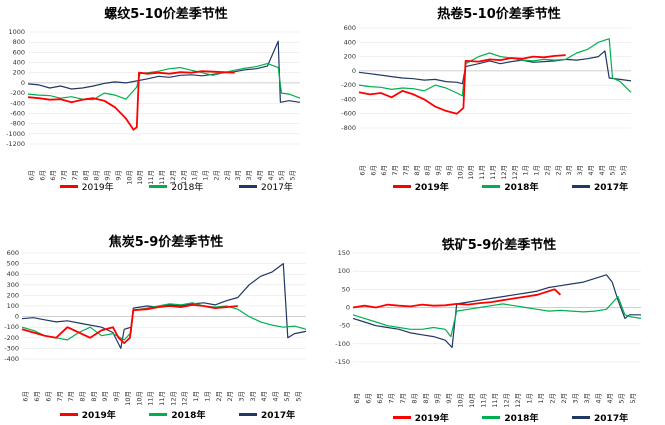 The image size is (665, 425). What do you see at coordinates (342, 362) in the screenshot?
I see `y-tick-label: -150` at bounding box center [342, 362].